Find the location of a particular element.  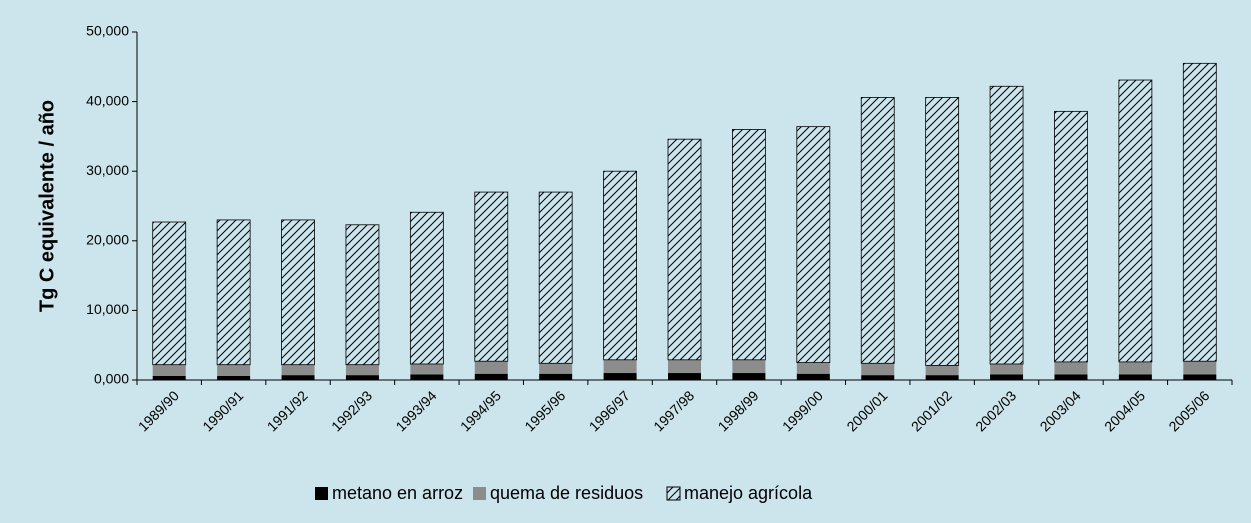

legend-label: quema de residuos is located at coordinates (566, 493).